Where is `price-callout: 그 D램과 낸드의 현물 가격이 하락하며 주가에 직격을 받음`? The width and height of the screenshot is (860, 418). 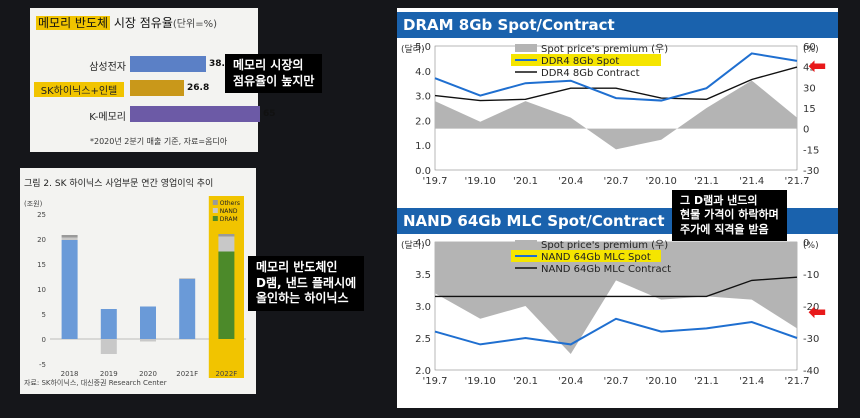
price-callout: 그 D램과 낸드의 현물 가격이 하락하며 주가에 직격을 받음 is located at coordinates (729, 215).